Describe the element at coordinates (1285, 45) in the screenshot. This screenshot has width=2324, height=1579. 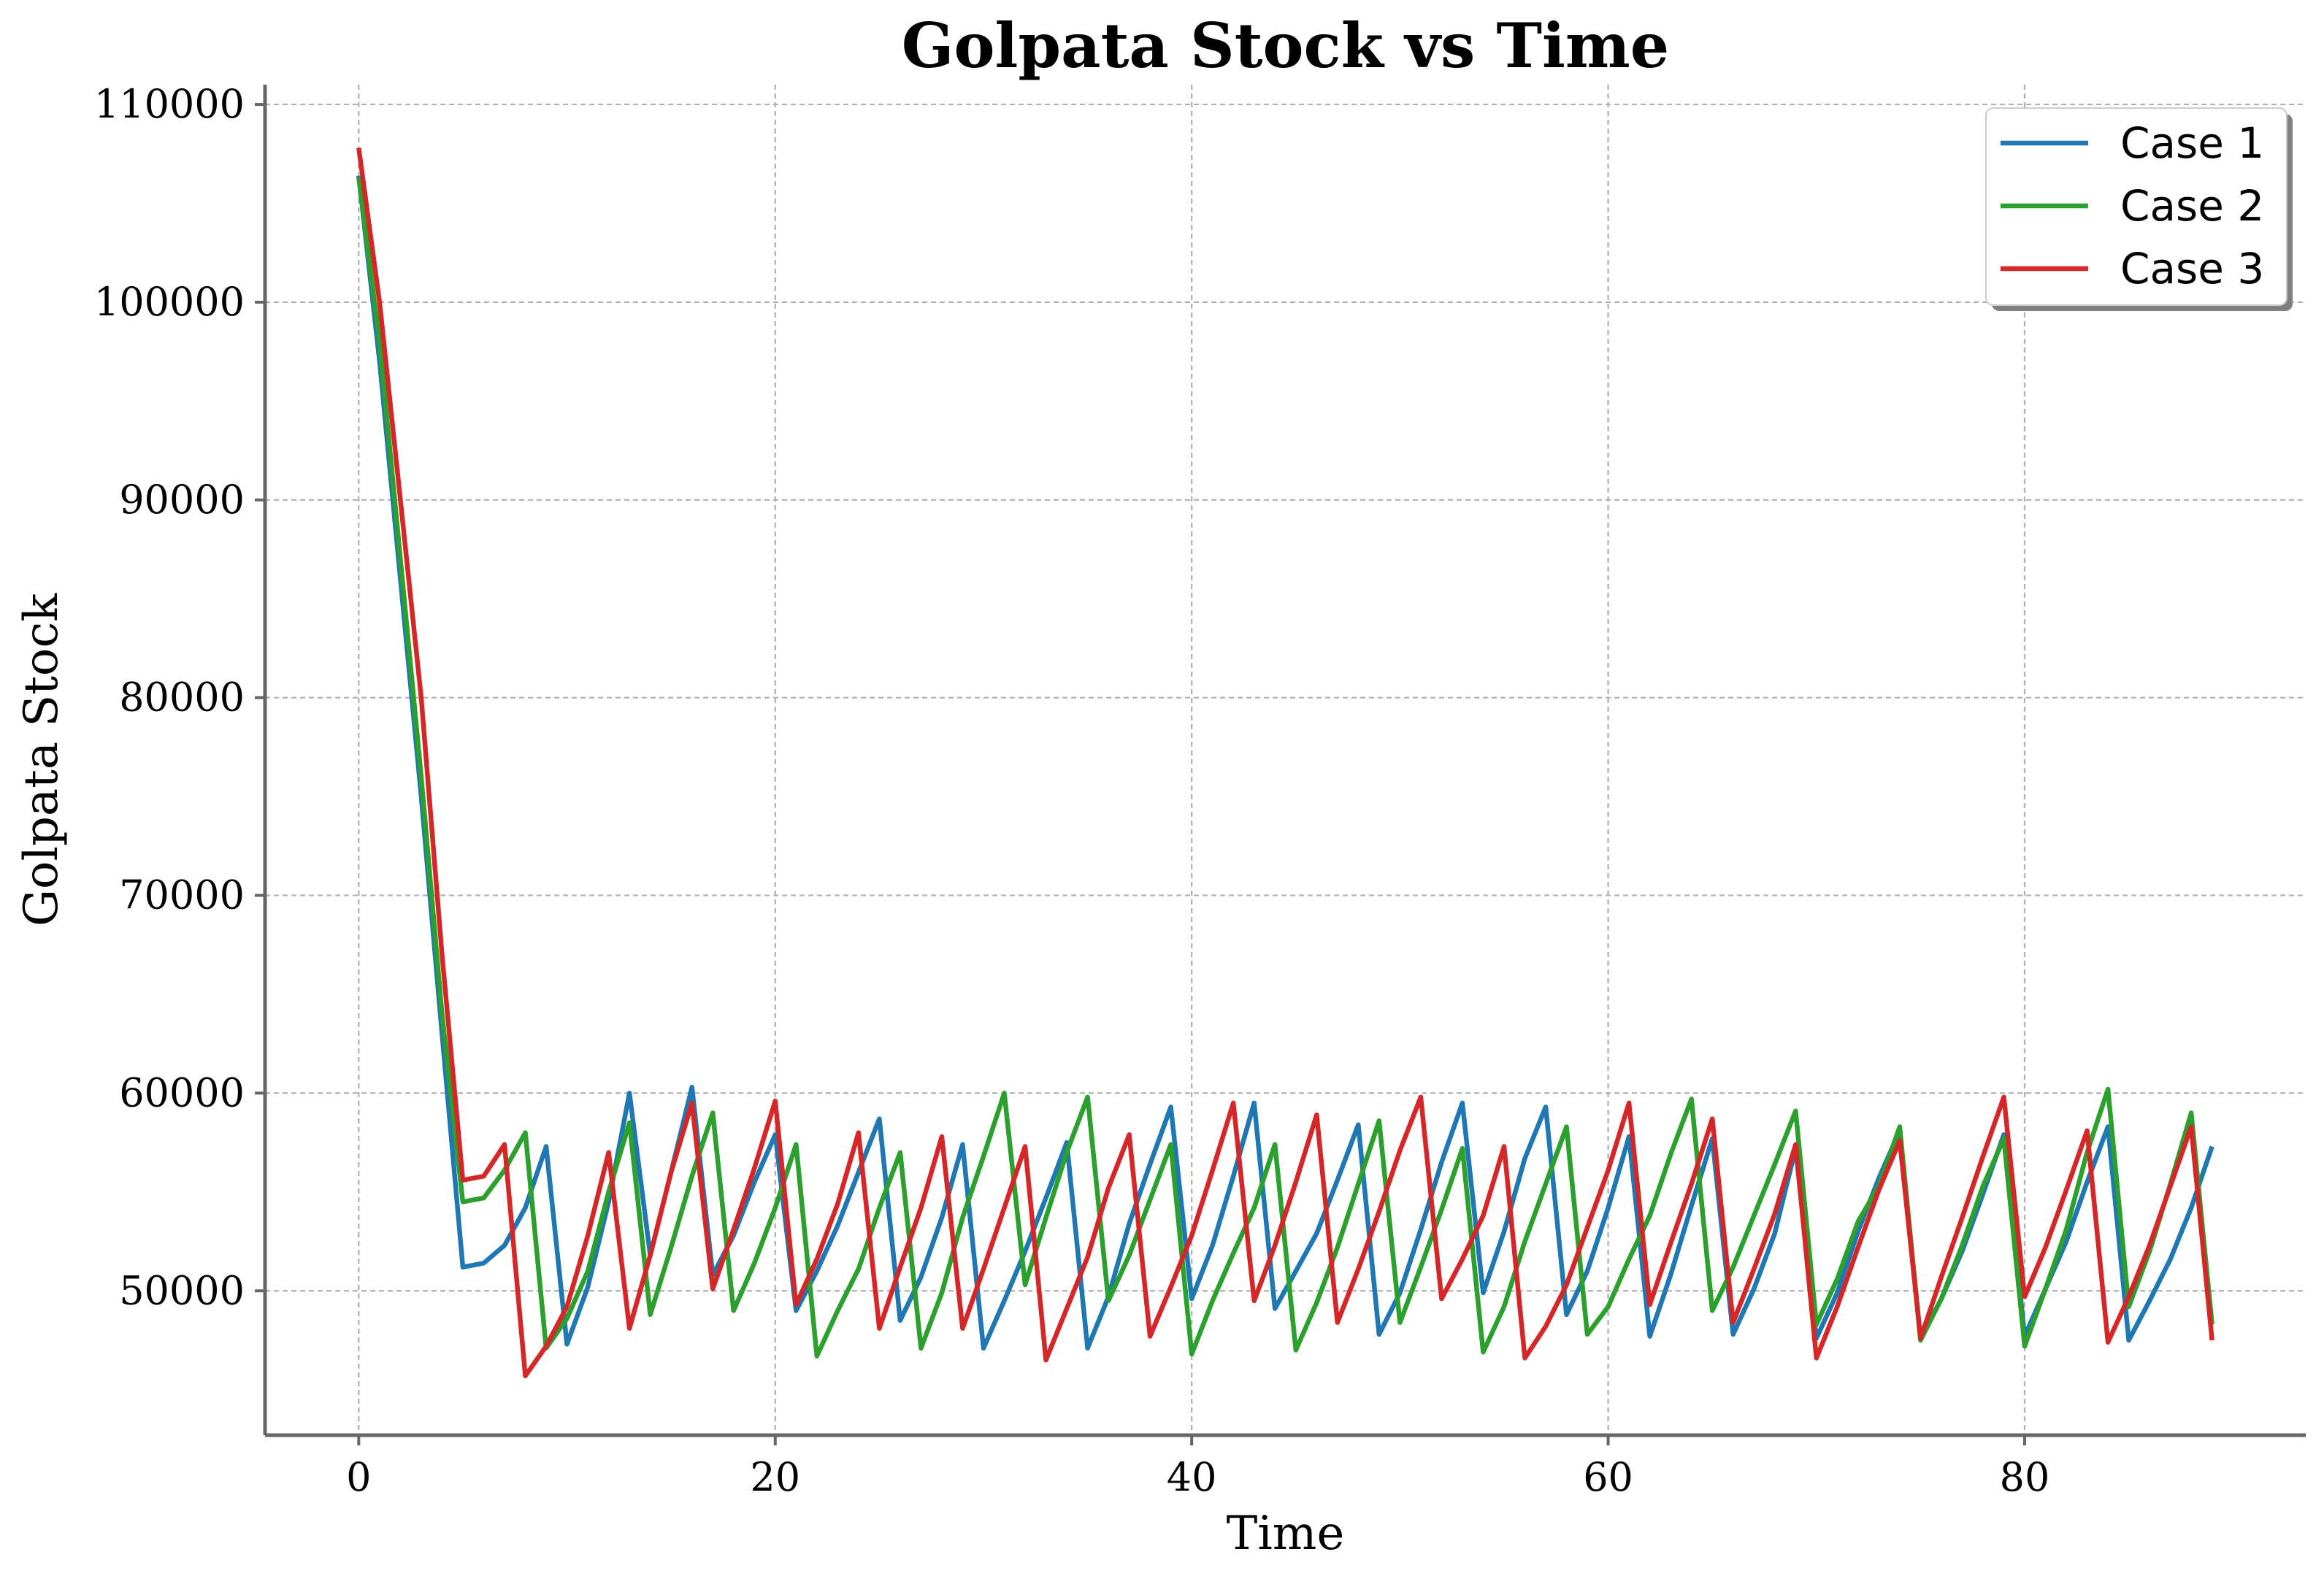
I see `chart-title: Golpata Stock vs Time` at that location.